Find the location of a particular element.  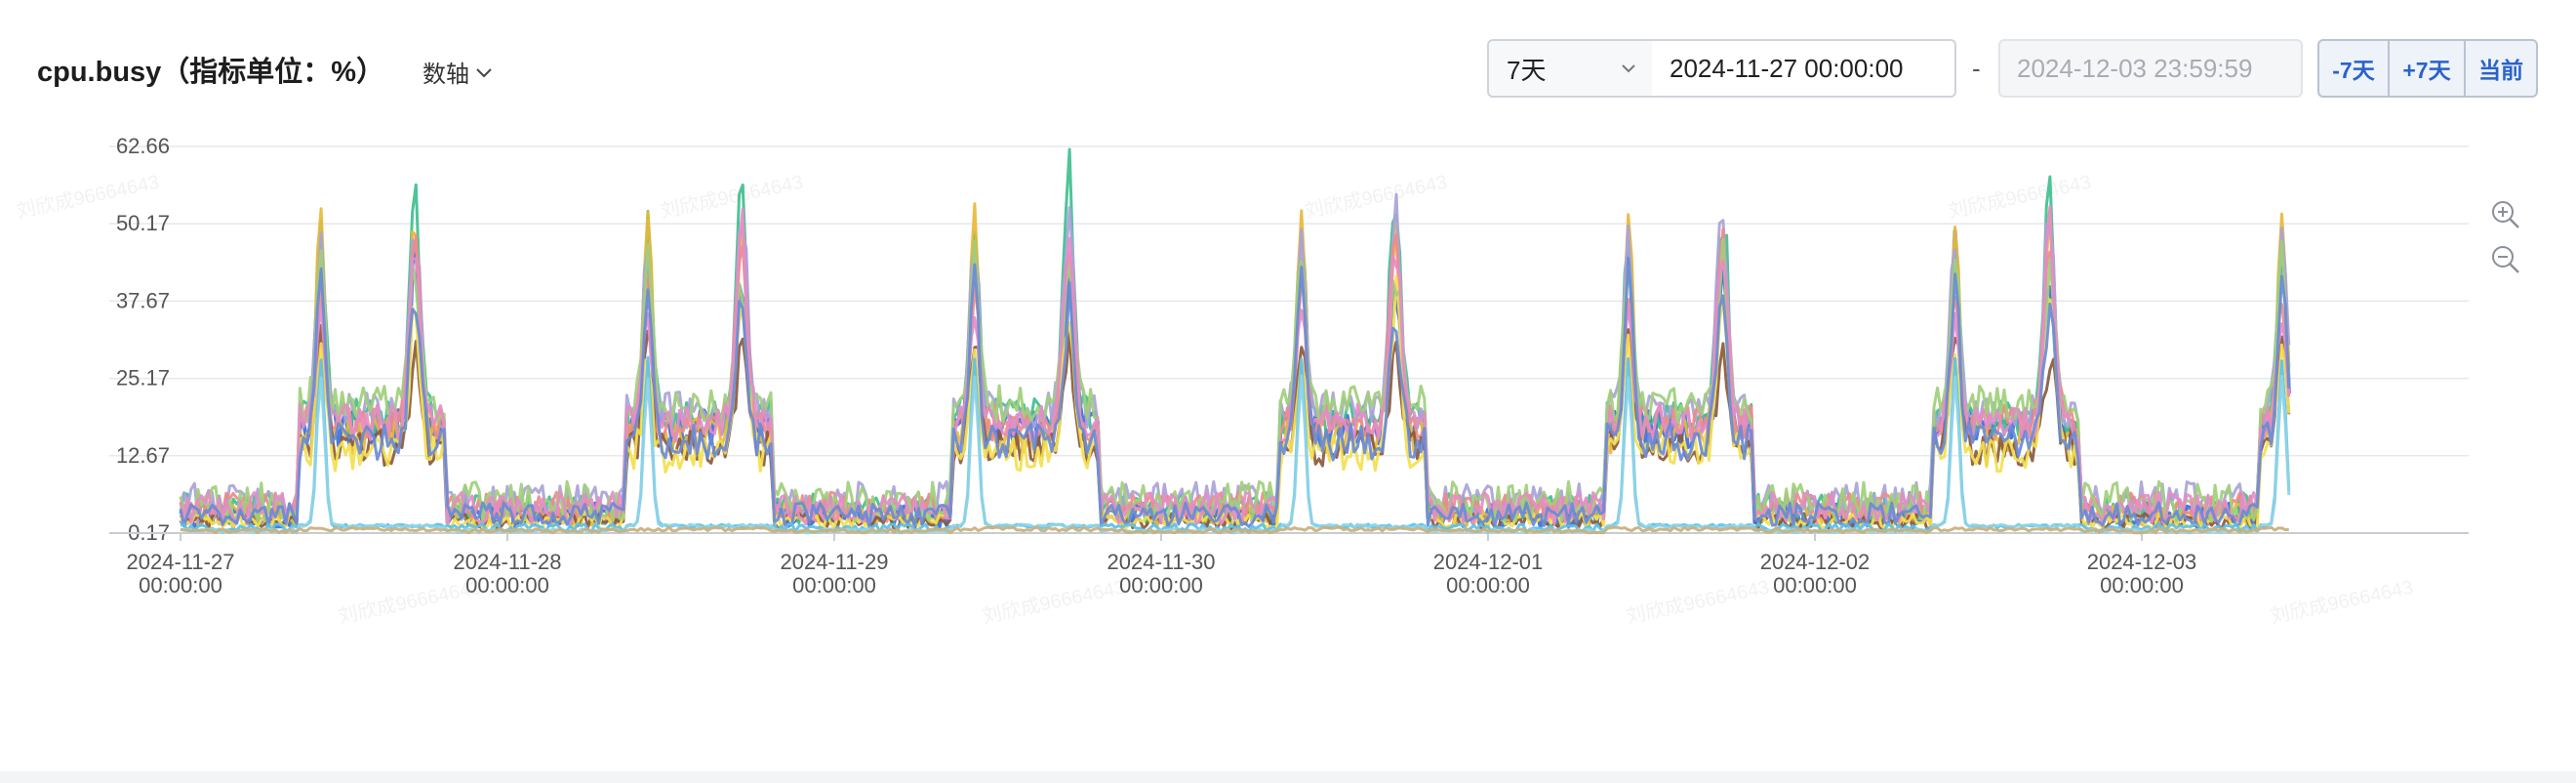

axis-switch-dropdown: 数轴 is located at coordinates (459, 72).